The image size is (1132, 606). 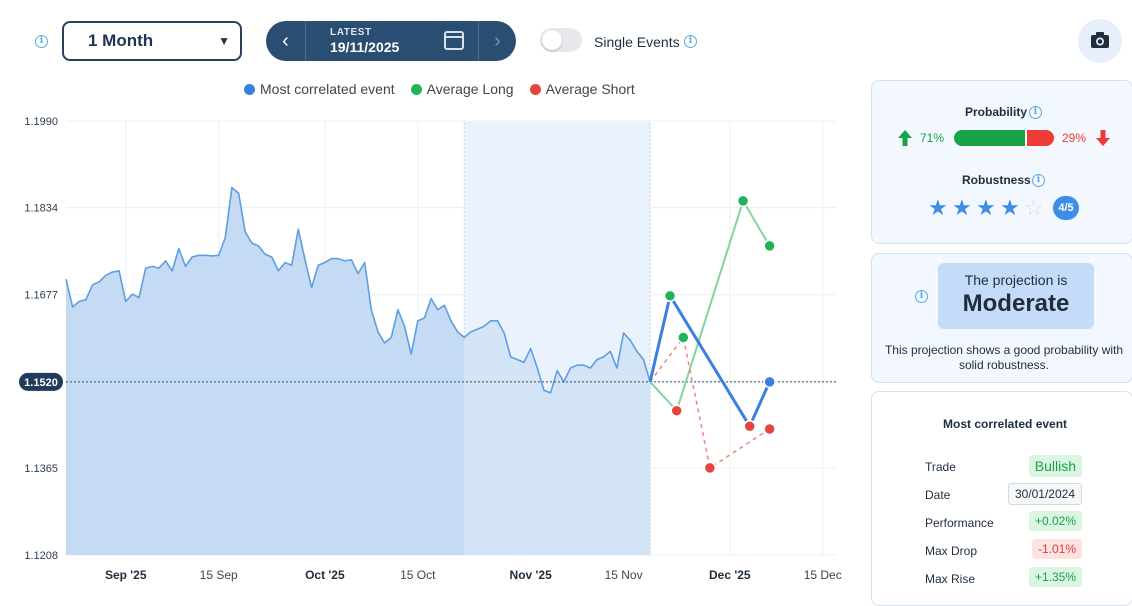 I want to click on robustness-info-icon: i, so click(x=1038, y=180).